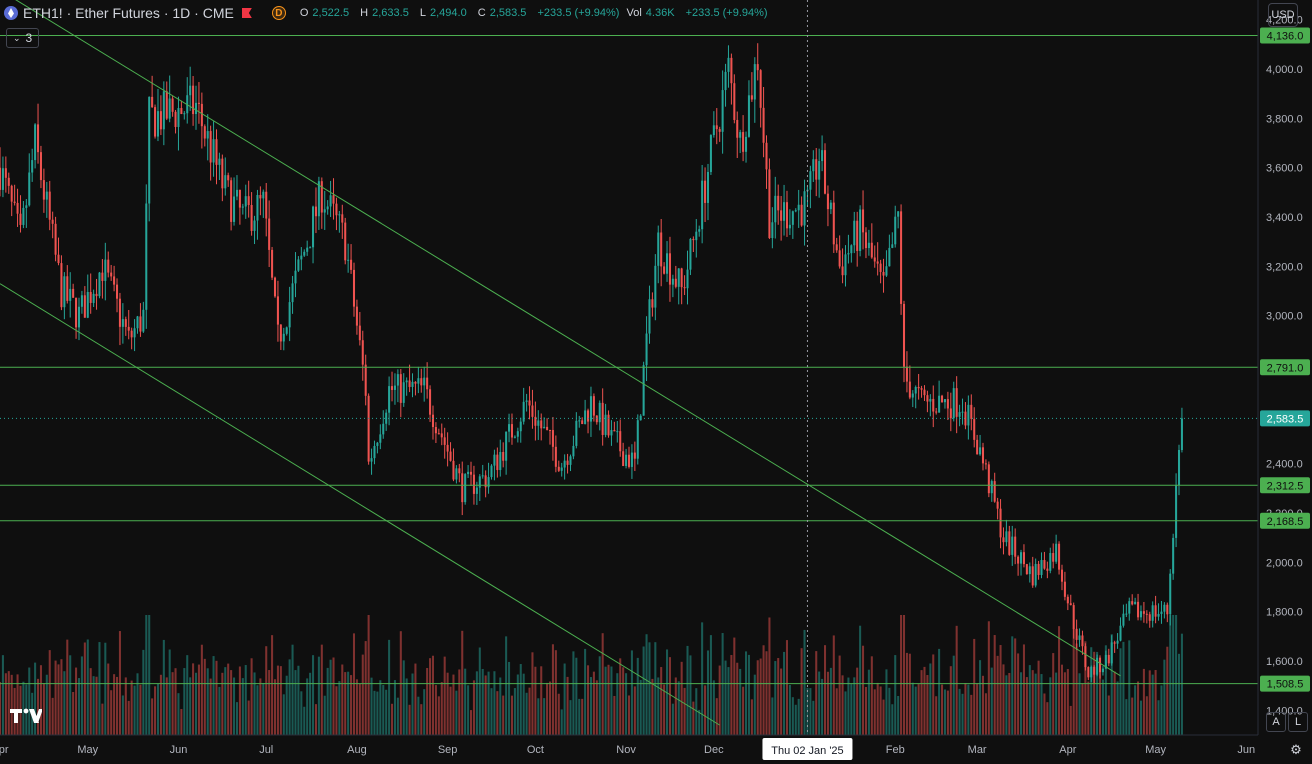  Describe the element at coordinates (535, 750) in the screenshot. I see `time-tick-label: Oct` at that location.